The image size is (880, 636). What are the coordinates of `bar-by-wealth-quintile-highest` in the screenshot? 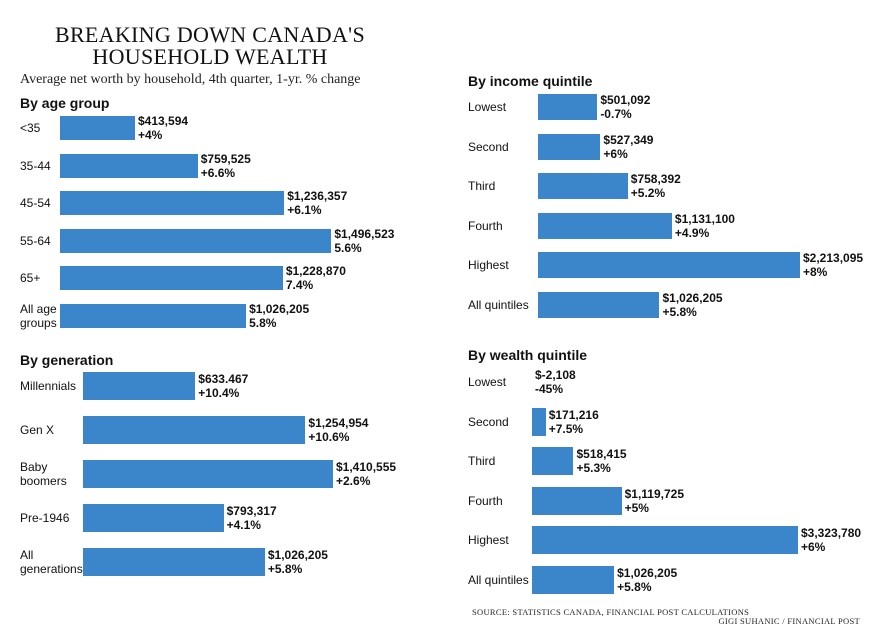 It's located at (665, 540).